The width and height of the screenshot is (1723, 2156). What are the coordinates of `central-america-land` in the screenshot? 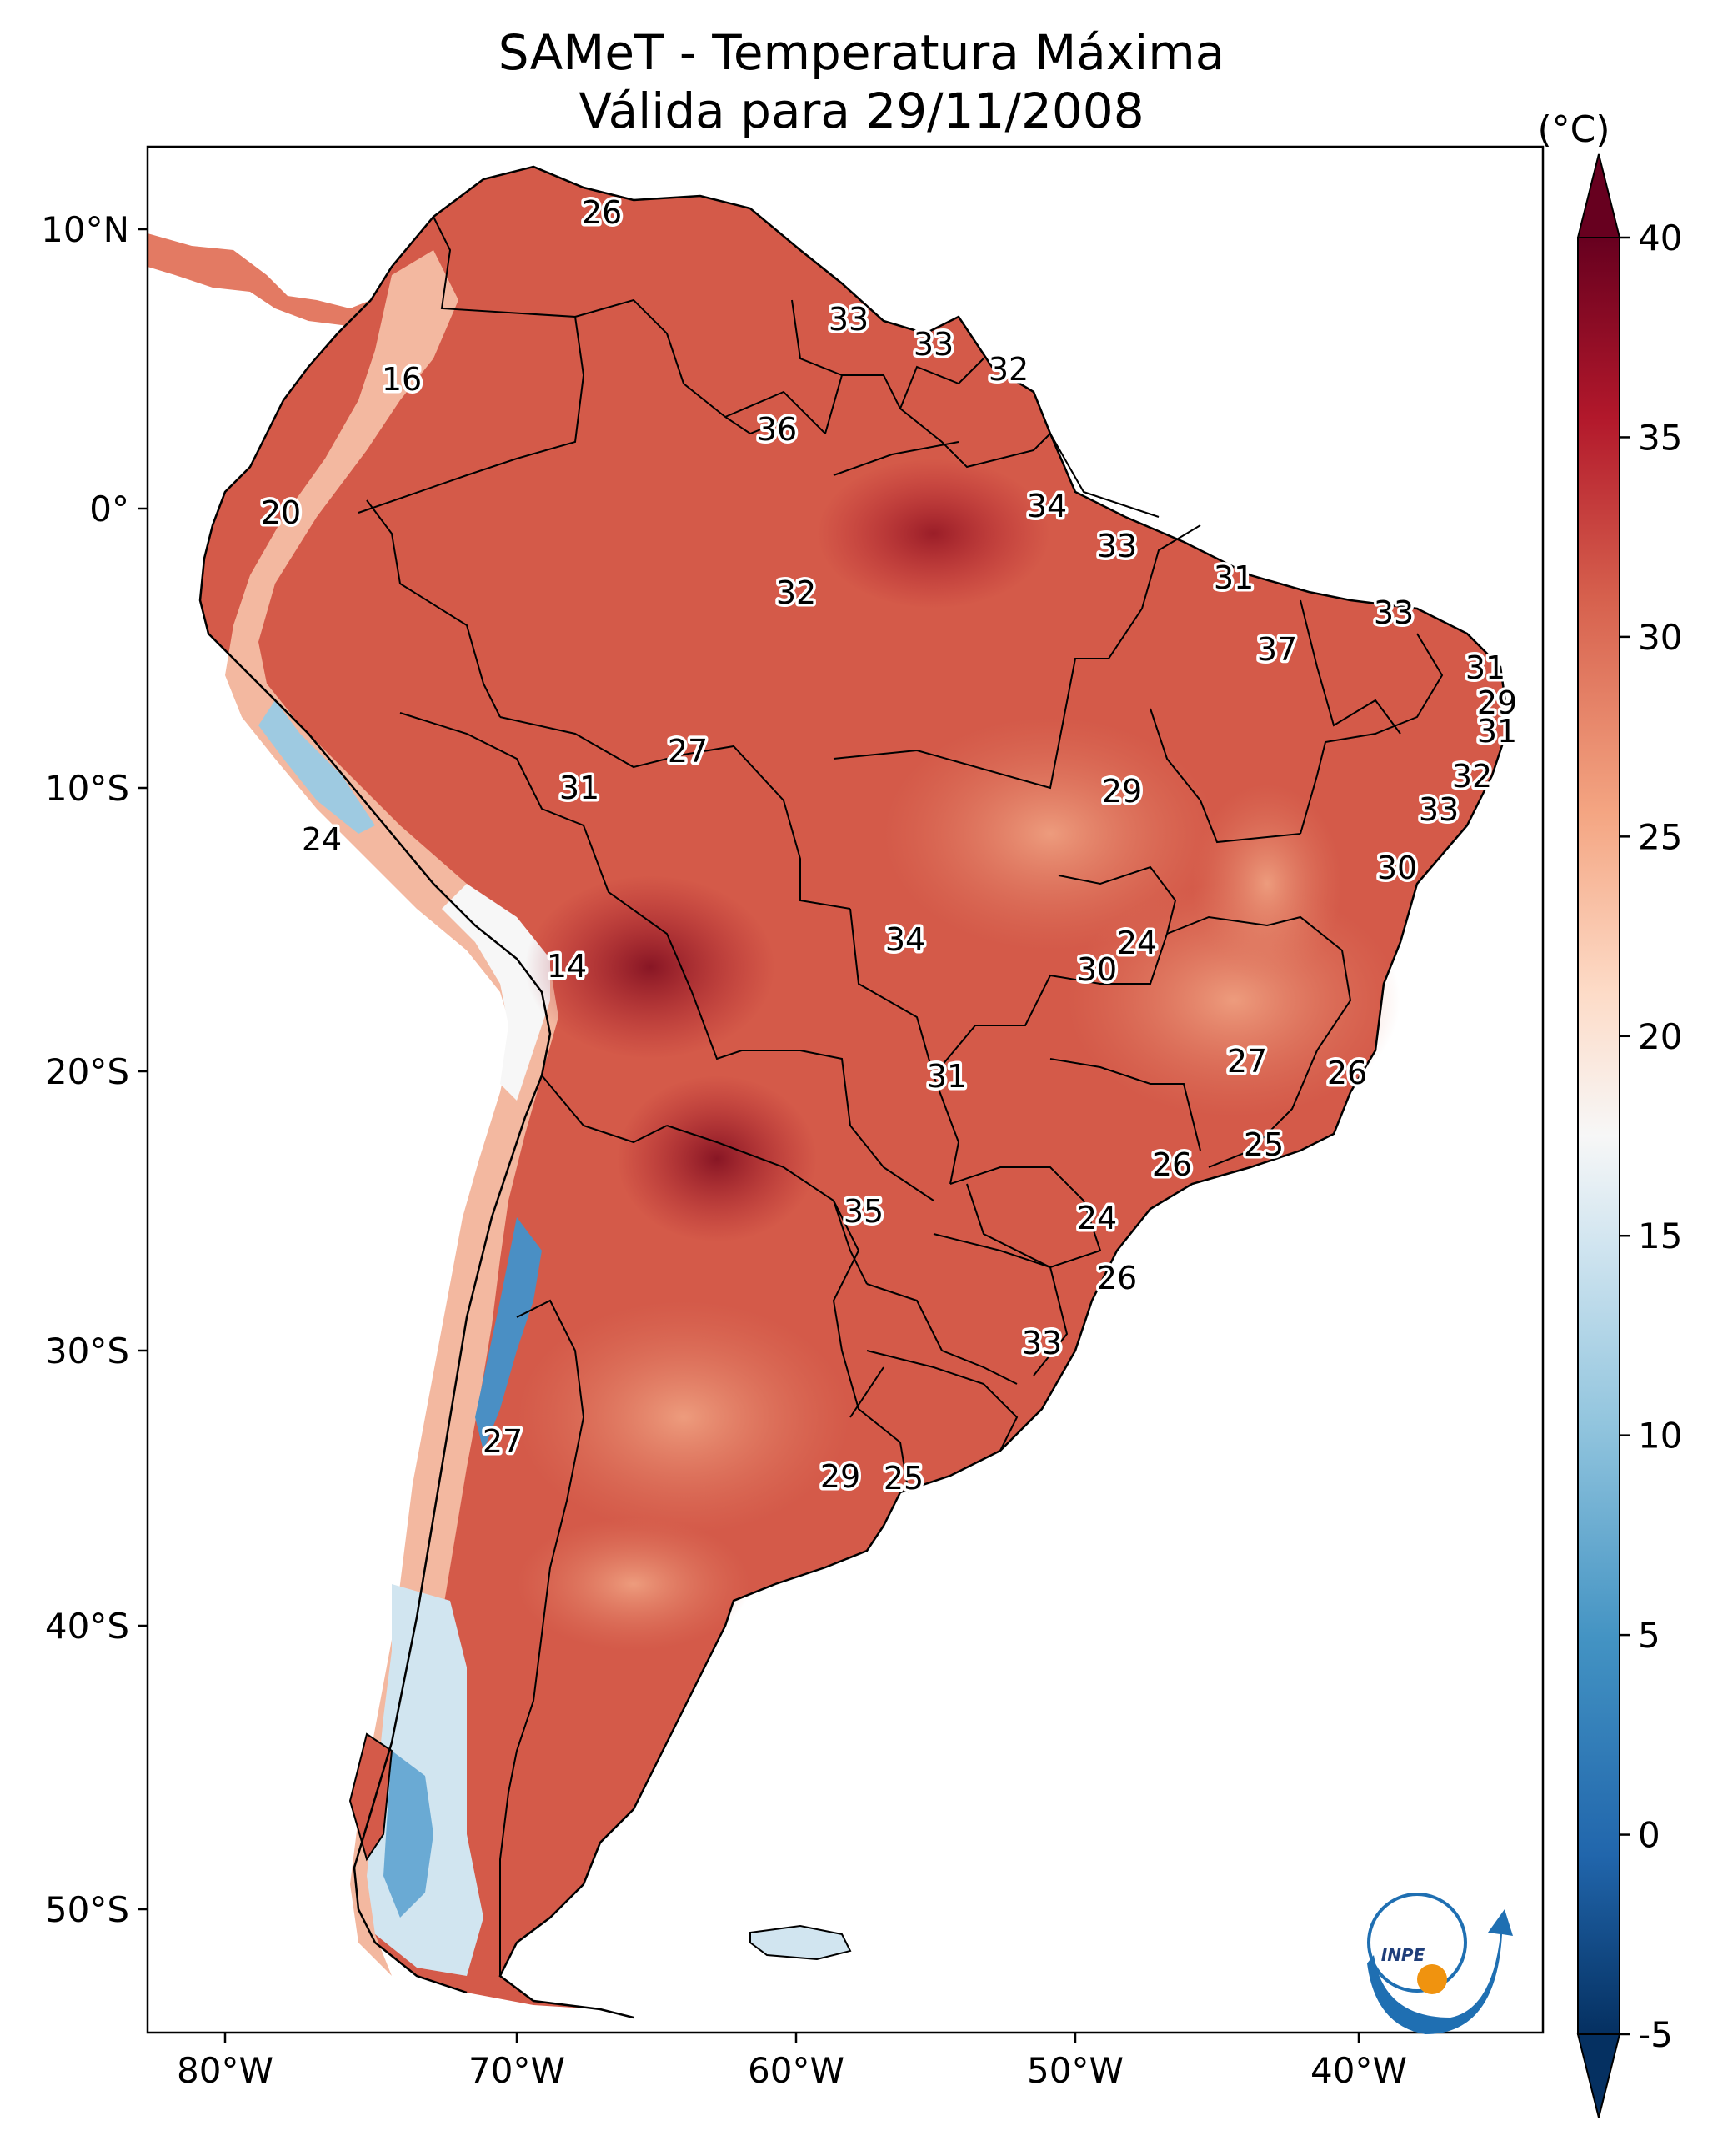 It's located at (270, 281).